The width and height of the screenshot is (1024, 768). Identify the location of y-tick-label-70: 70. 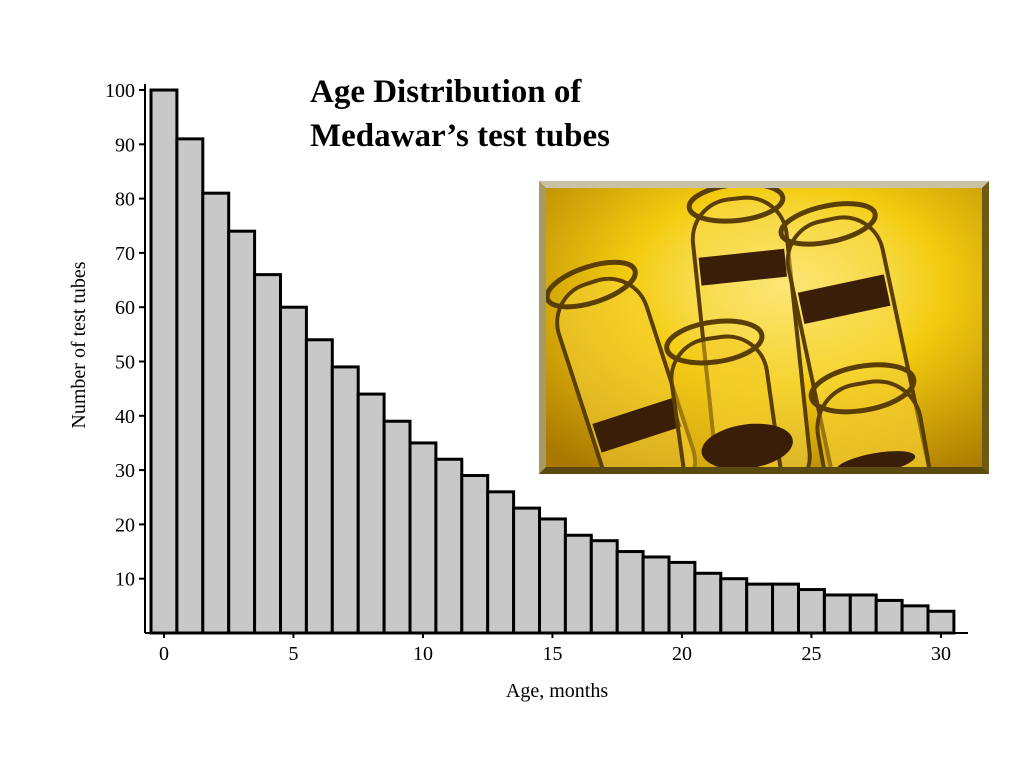
(125, 254).